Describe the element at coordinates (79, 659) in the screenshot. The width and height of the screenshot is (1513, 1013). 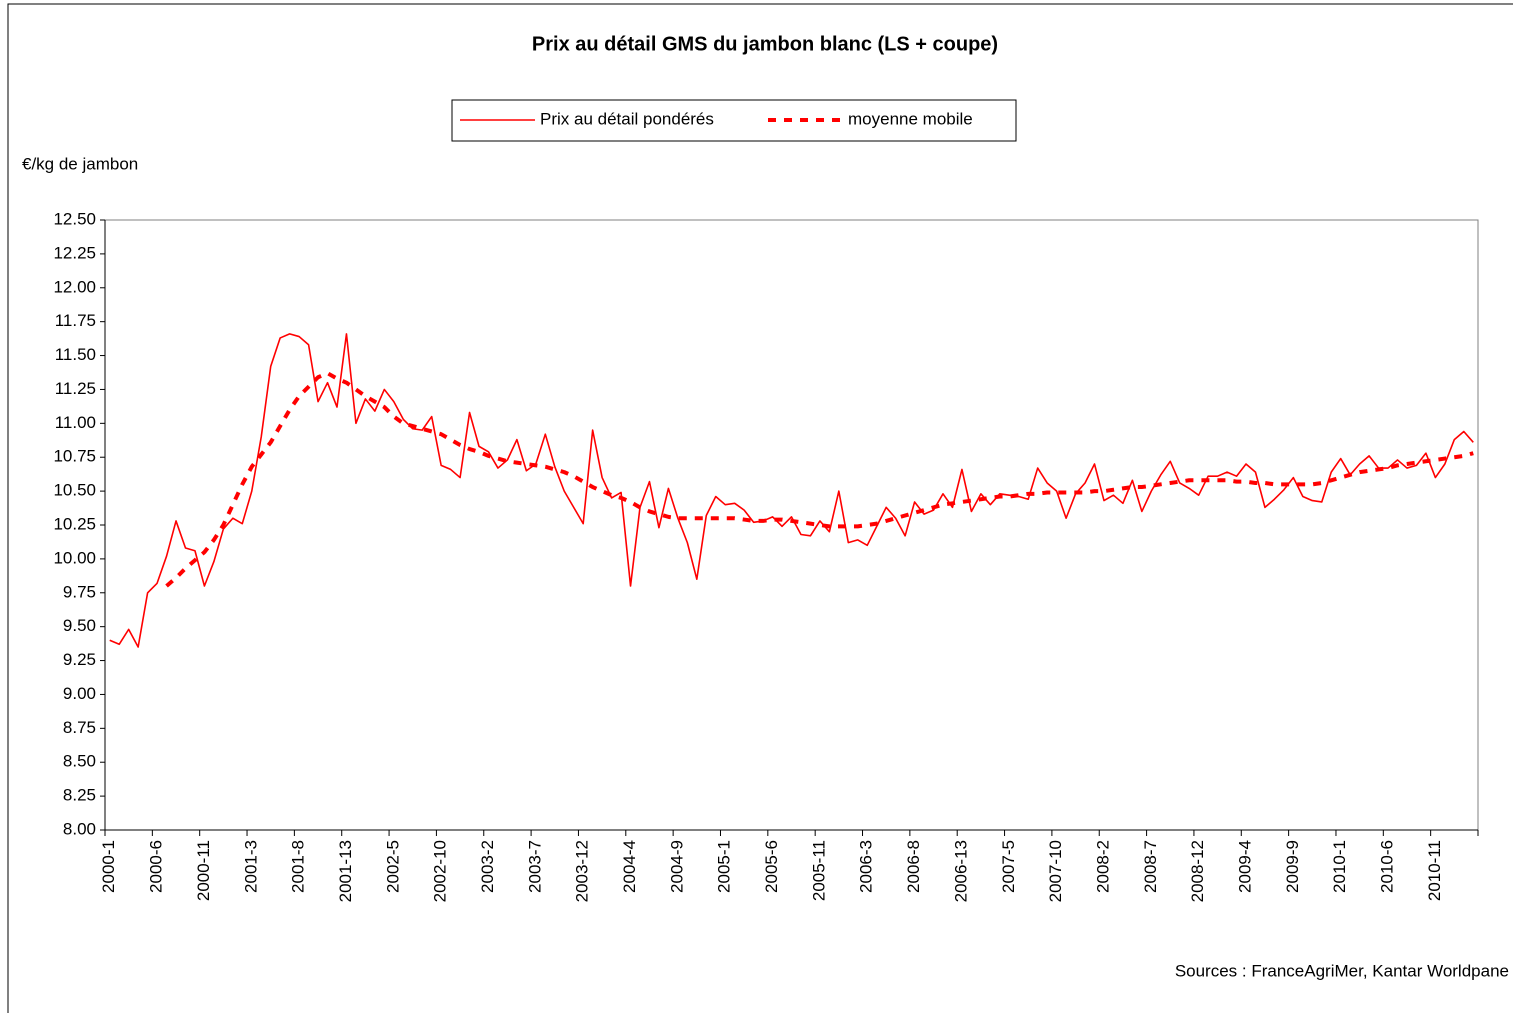
I see `y-tick-label: 9.25` at that location.